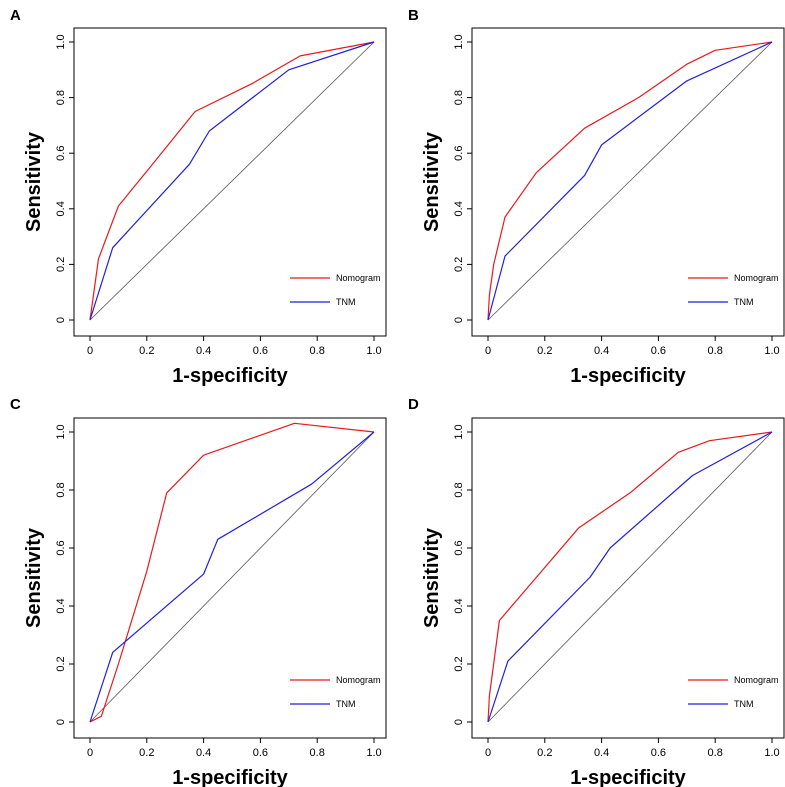 The height and width of the screenshot is (787, 785). Describe the element at coordinates (15, 404) in the screenshot. I see `panel-letter: C` at that location.